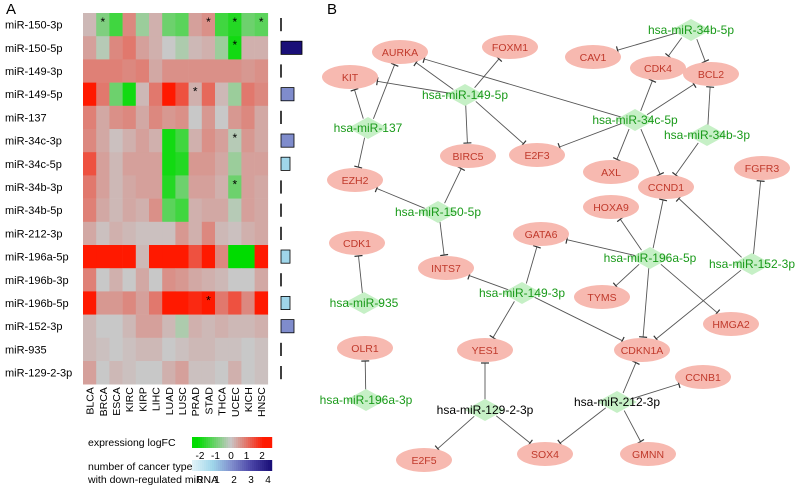 This screenshot has height=495, width=802. Describe the element at coordinates (217, 480) in the screenshot. I see `legend-tick: 1` at that location.